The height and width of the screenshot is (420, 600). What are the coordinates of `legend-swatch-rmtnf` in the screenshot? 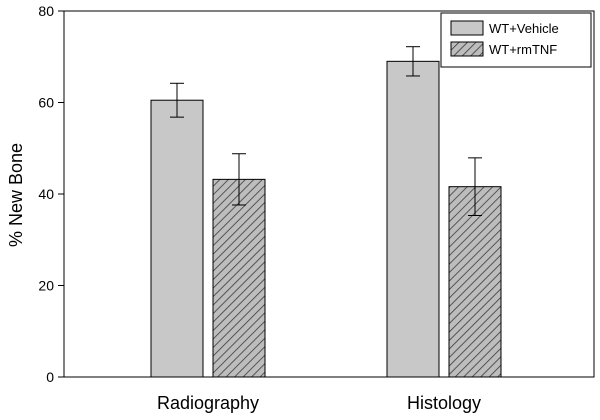 It's located at (467, 49).